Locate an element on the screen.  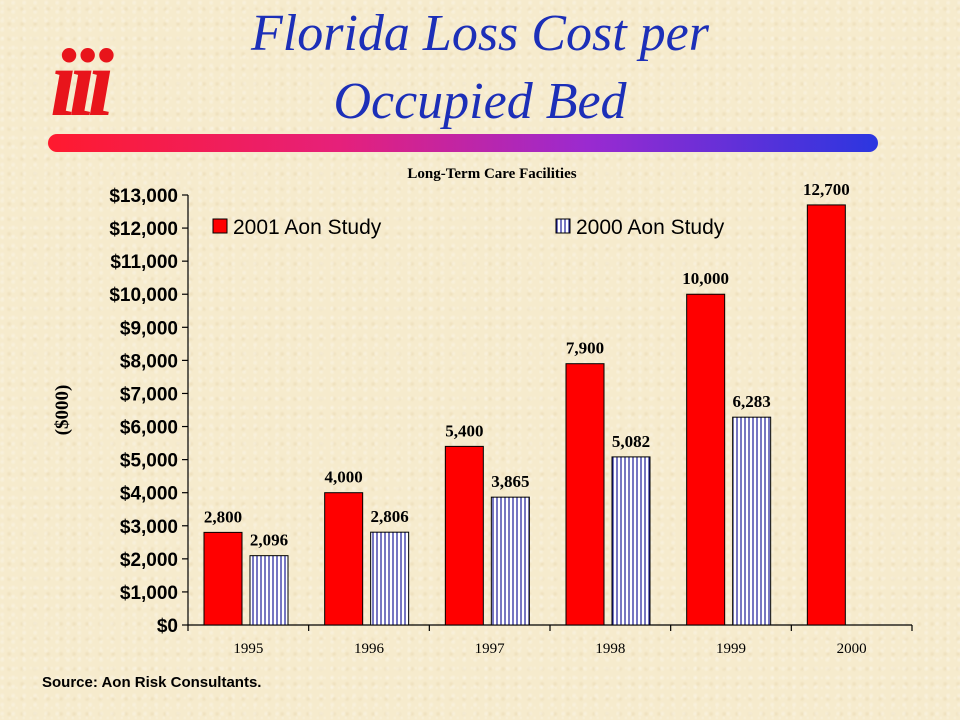
x-tick-label: 1998 is located at coordinates (610, 649).